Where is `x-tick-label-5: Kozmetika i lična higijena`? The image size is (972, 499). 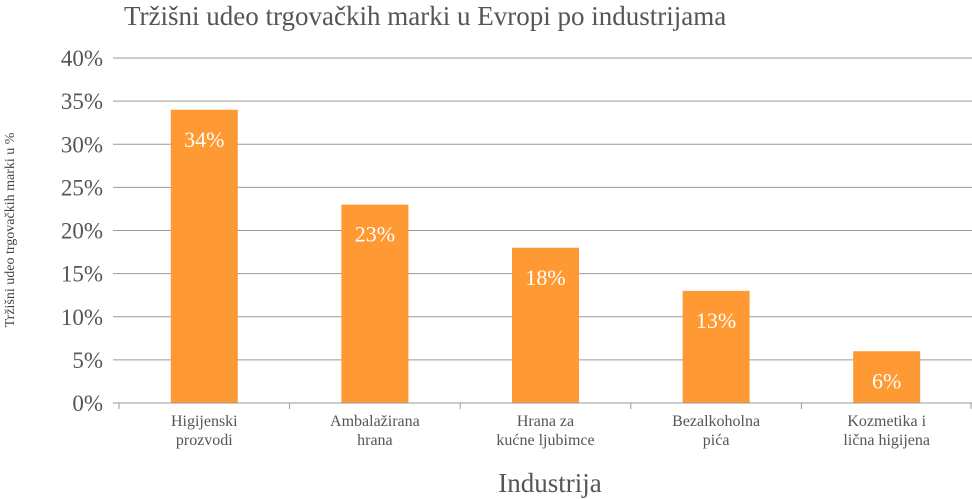 x-tick-label-5: Kozmetika i lična higijena is located at coordinates (886, 431).